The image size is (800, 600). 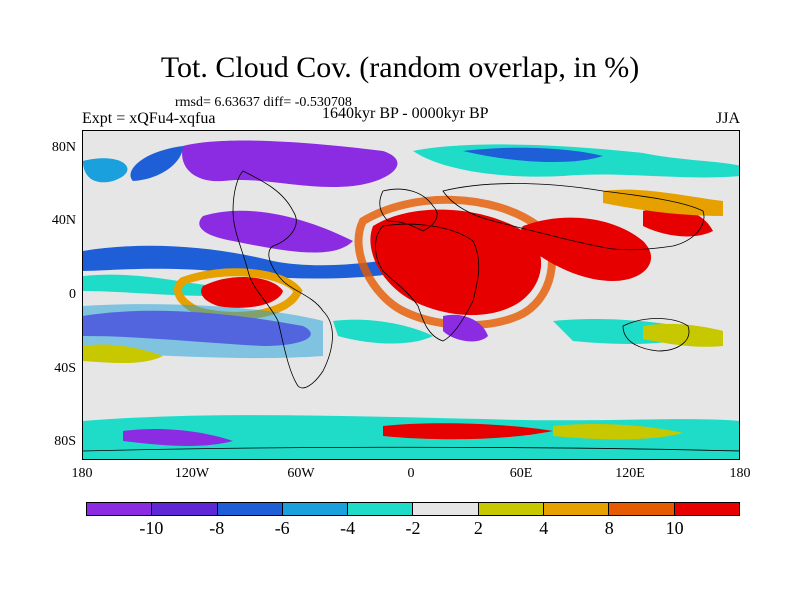 What do you see at coordinates (123, 354) in the screenshot?
I see `west-pacific-yellow` at bounding box center [123, 354].